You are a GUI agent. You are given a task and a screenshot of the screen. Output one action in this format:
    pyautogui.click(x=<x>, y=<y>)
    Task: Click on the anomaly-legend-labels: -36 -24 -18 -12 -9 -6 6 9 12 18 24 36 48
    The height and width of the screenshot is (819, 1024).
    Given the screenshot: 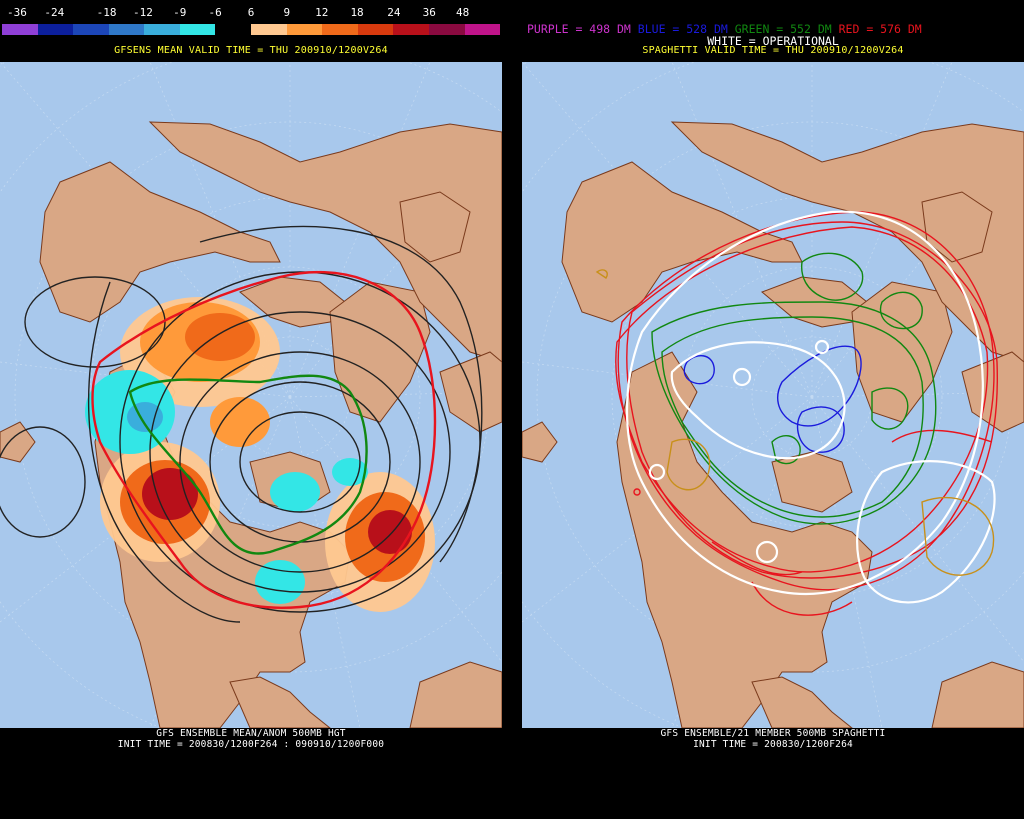 What is the action you would take?
    pyautogui.click(x=251, y=14)
    